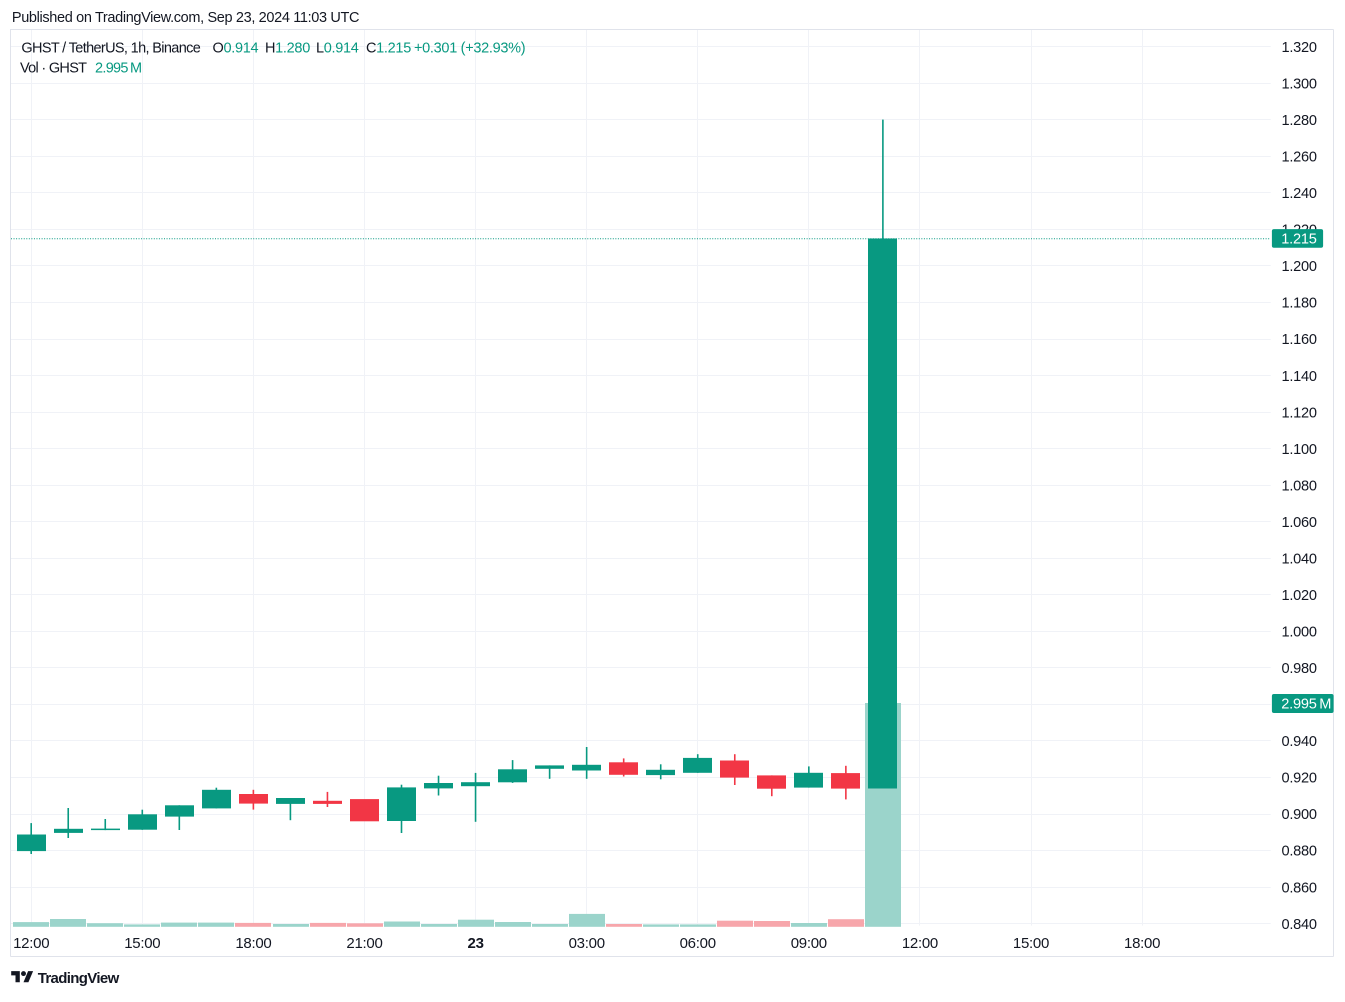 Image resolution: width=1345 pixels, height=1002 pixels. What do you see at coordinates (1299, 596) in the screenshot?
I see `svg-text: 1.020` at bounding box center [1299, 596].